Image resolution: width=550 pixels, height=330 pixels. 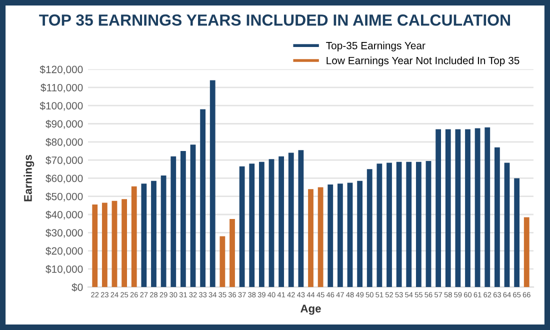 I want to click on y-tick-label: $120,000, so click(x=61, y=69).